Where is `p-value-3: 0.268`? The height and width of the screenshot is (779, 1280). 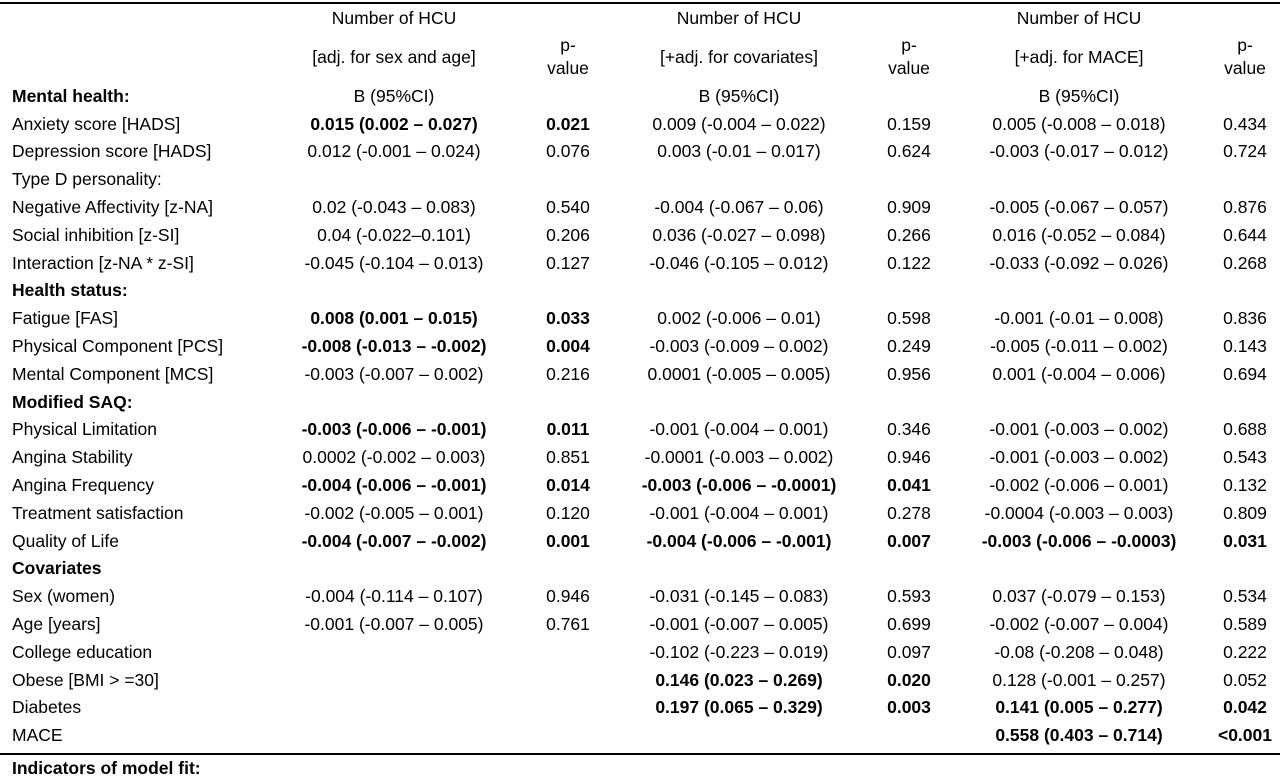
p-value-3: 0.268 is located at coordinates (1245, 262).